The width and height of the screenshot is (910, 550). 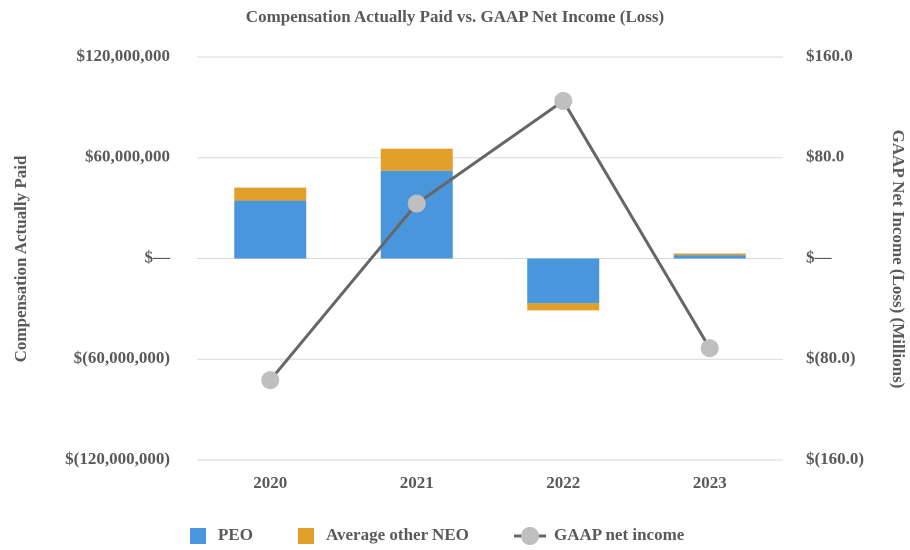 I want to click on y2-tick-label: $(80.0), so click(x=831, y=357).